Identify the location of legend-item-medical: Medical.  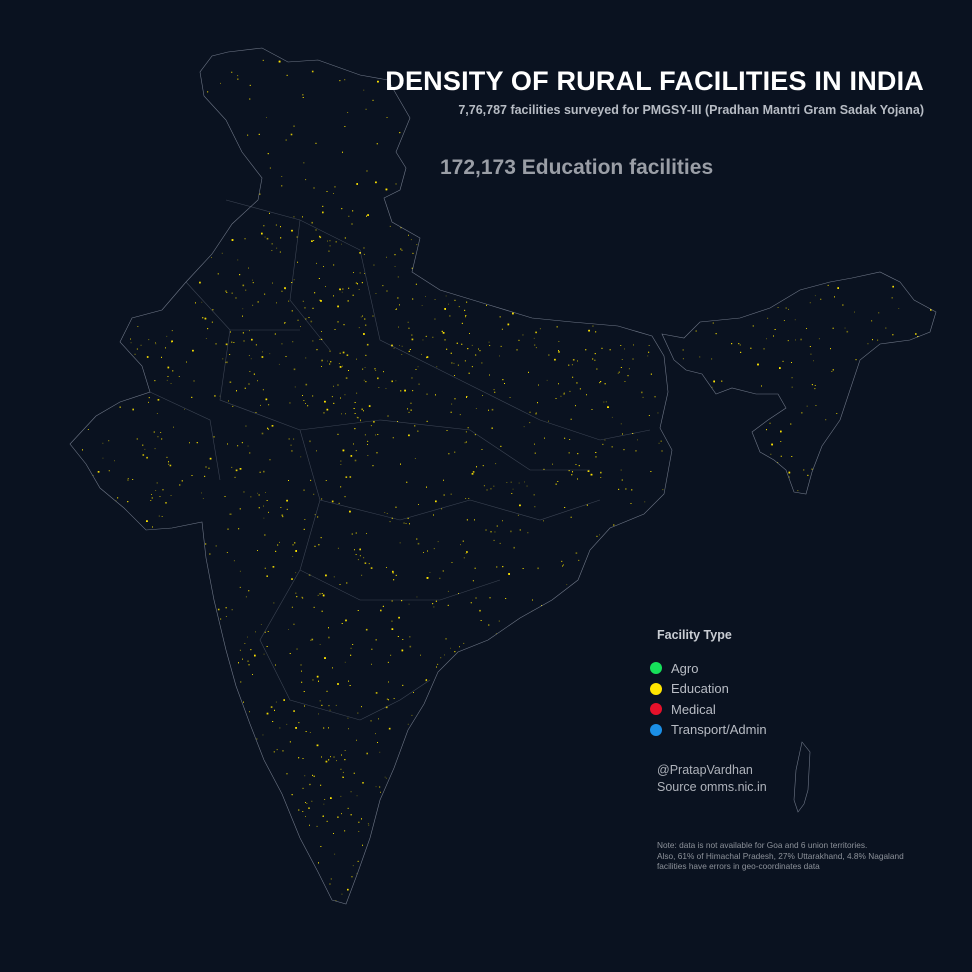
(708, 709).